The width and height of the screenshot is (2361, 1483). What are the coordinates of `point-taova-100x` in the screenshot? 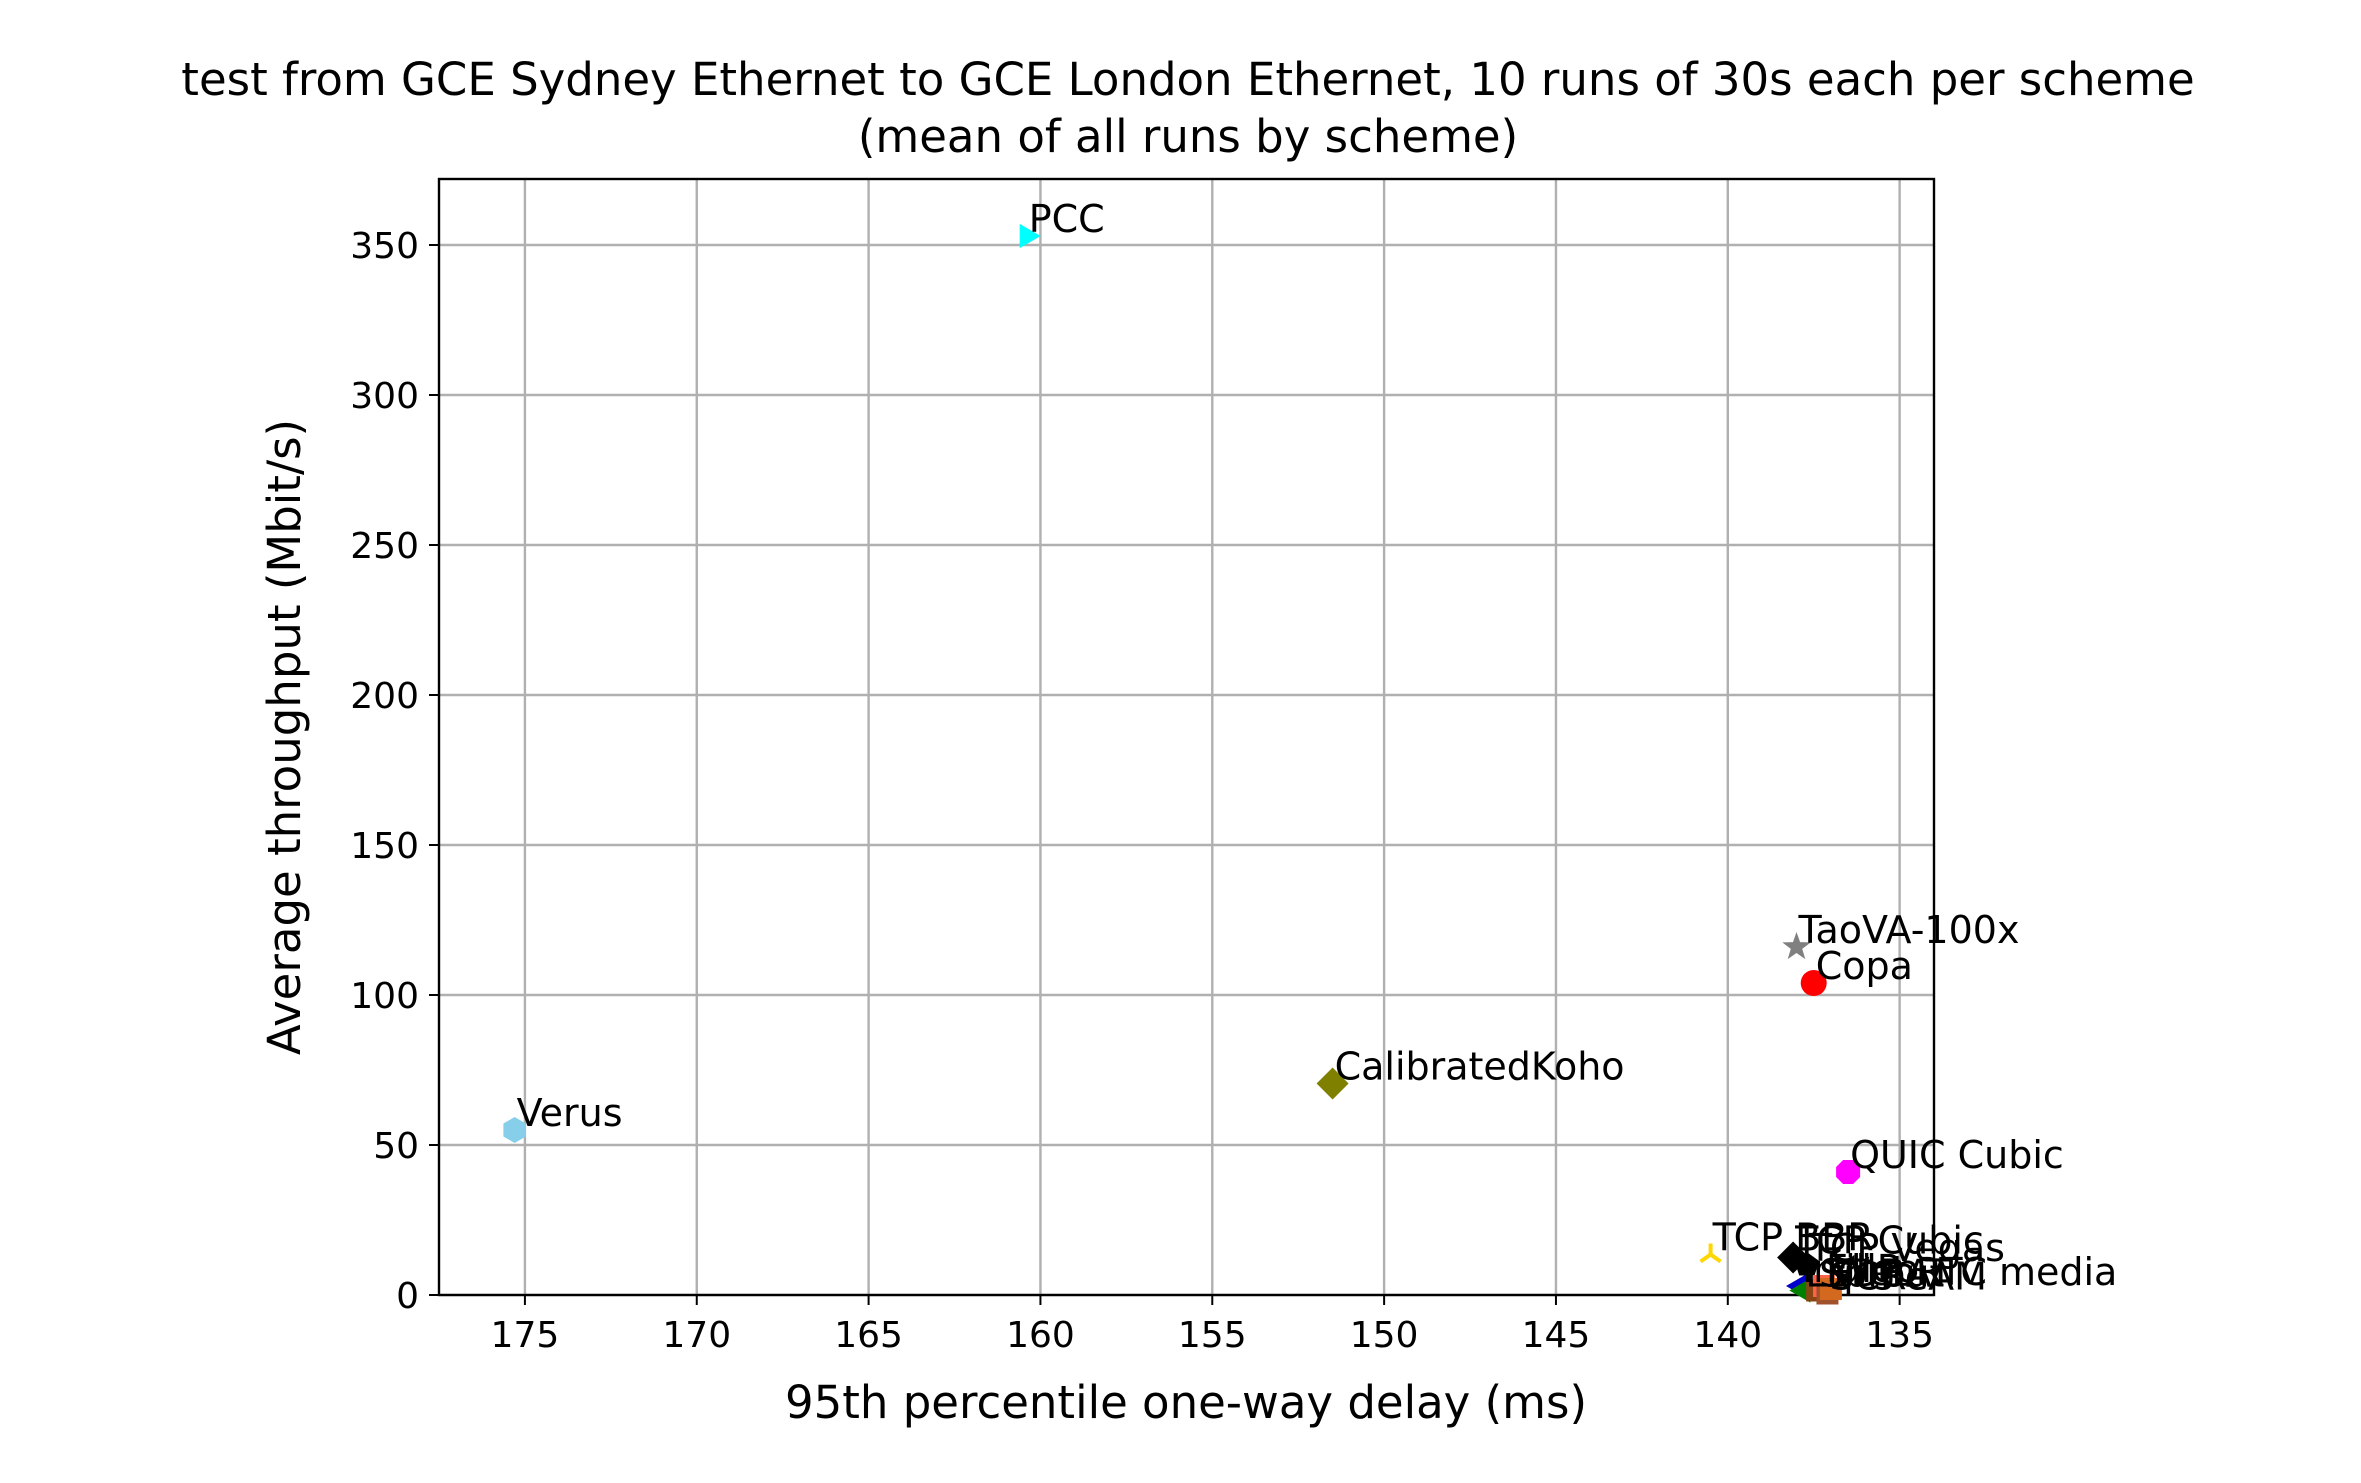 It's located at (1796, 946).